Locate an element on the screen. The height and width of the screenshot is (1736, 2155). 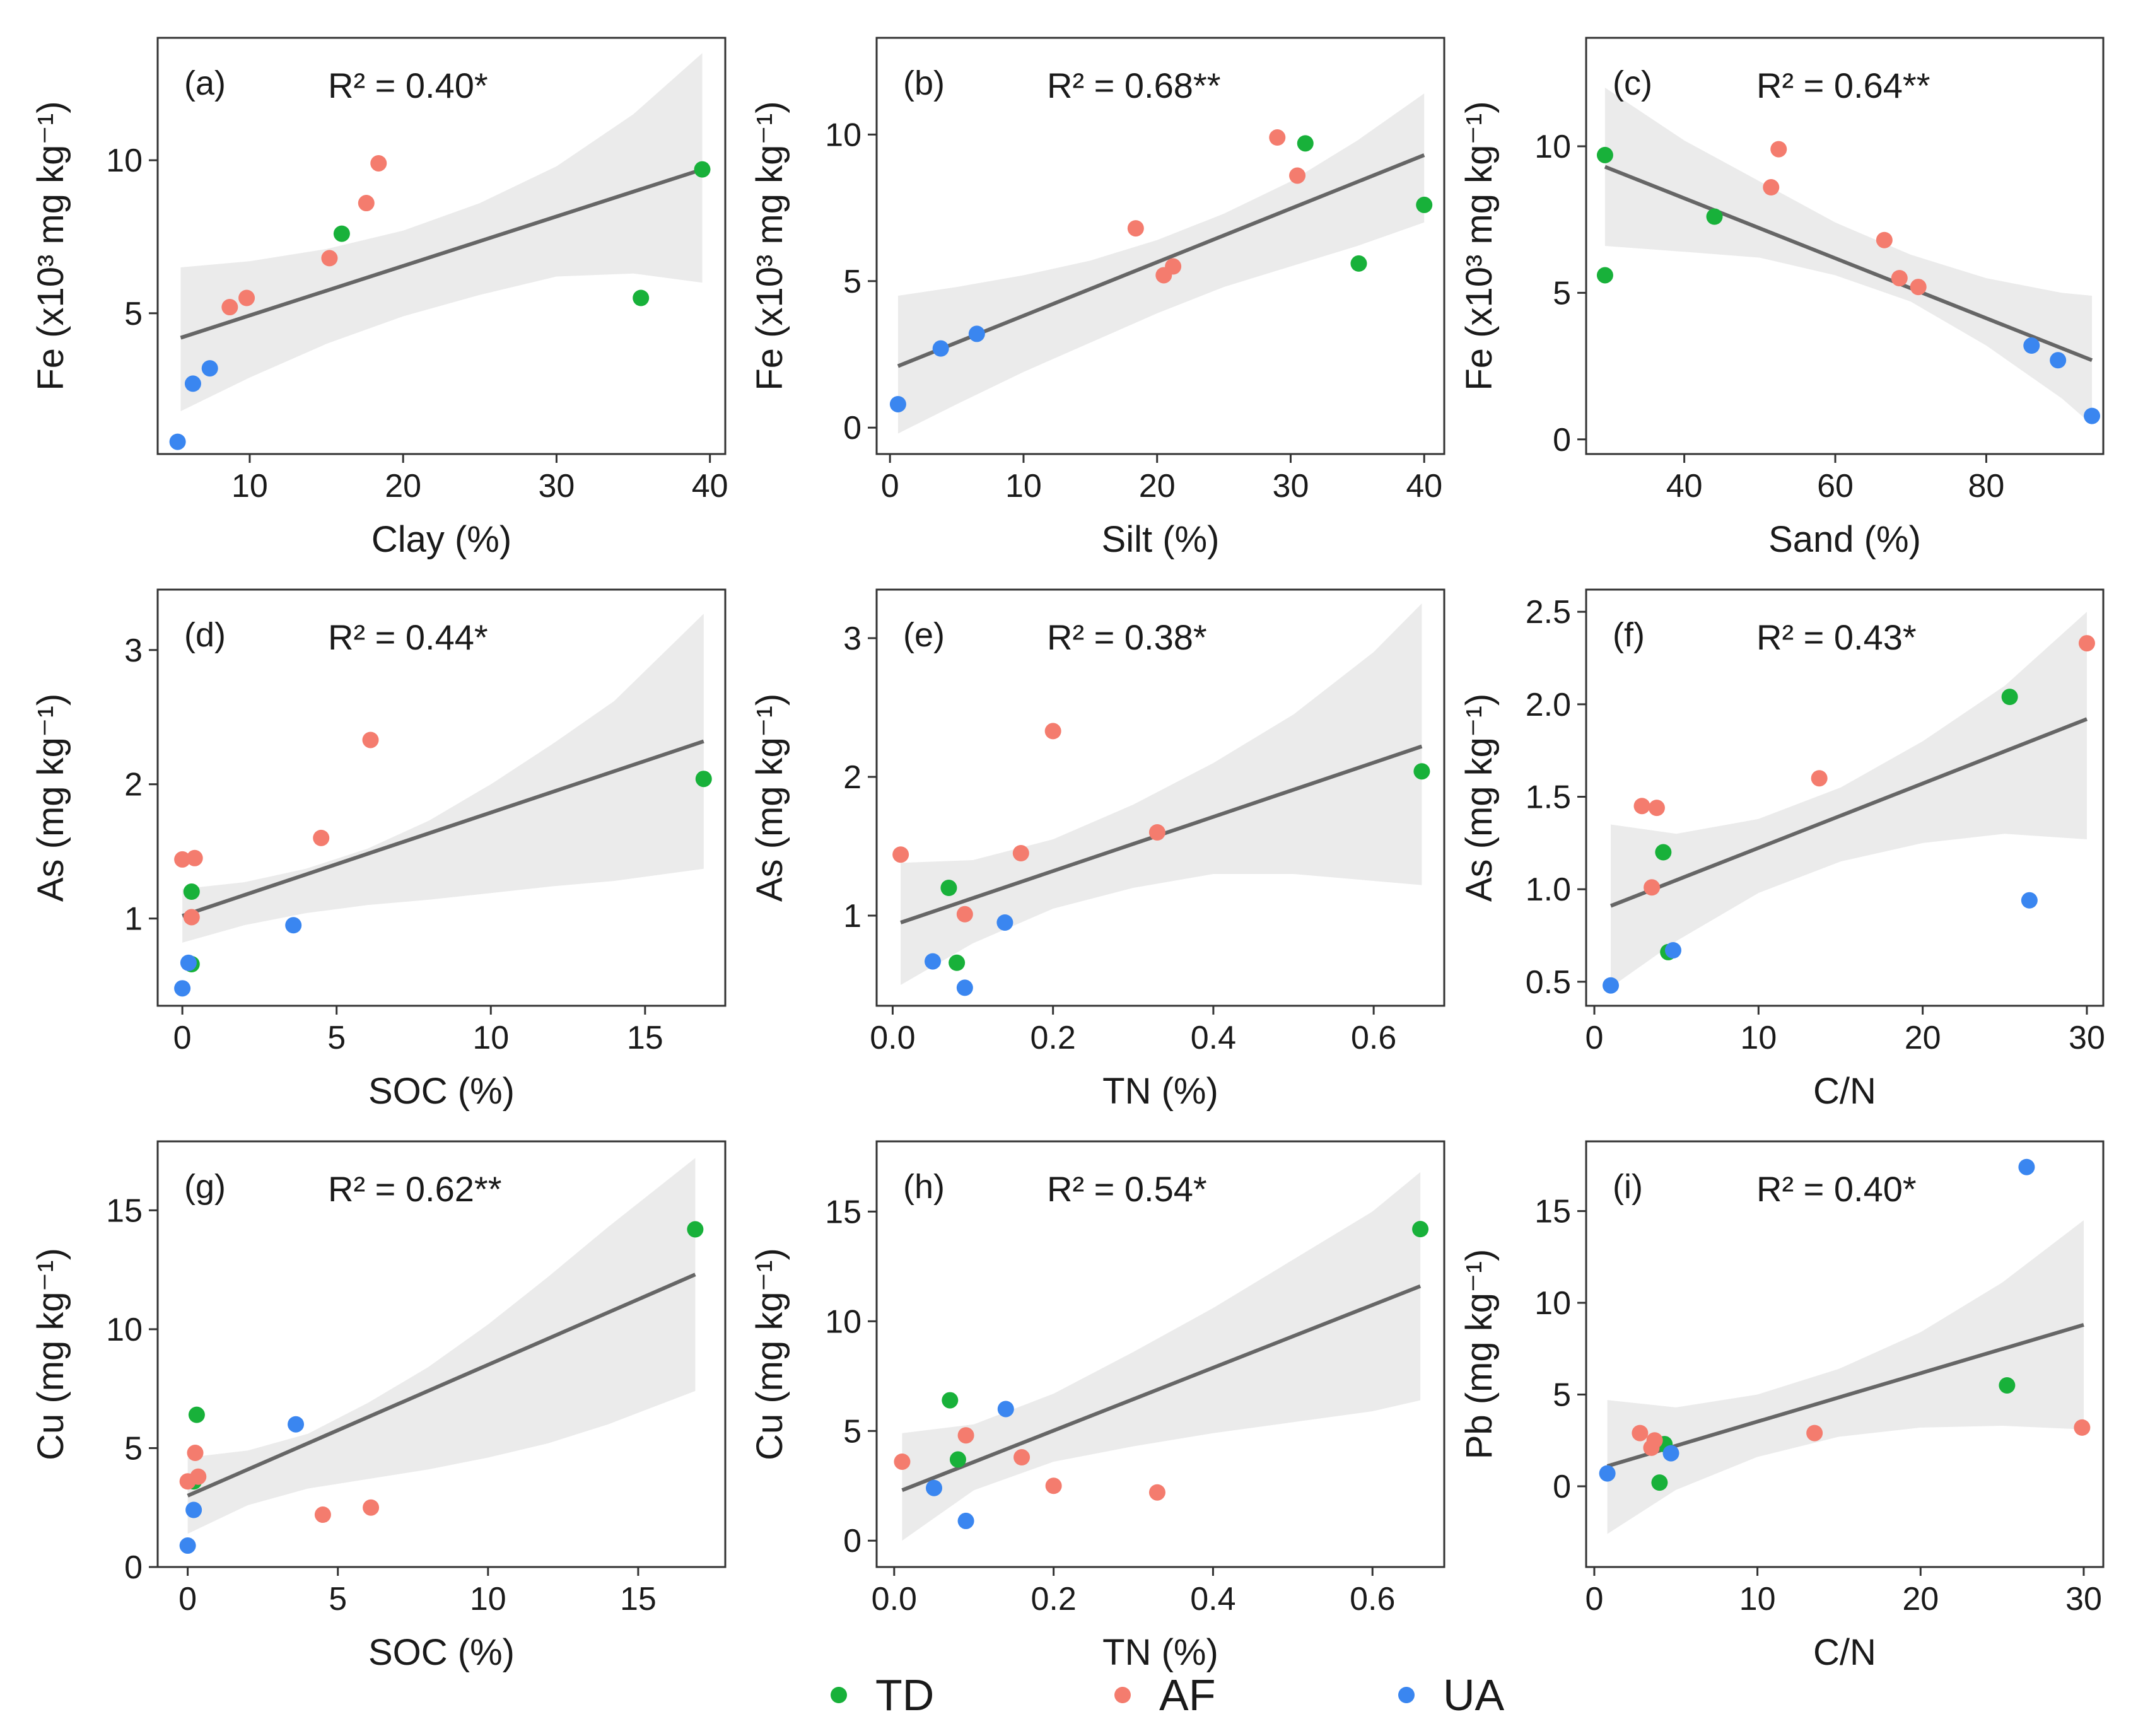
x-axis-title: SOC (%) is located at coordinates (441, 1091).